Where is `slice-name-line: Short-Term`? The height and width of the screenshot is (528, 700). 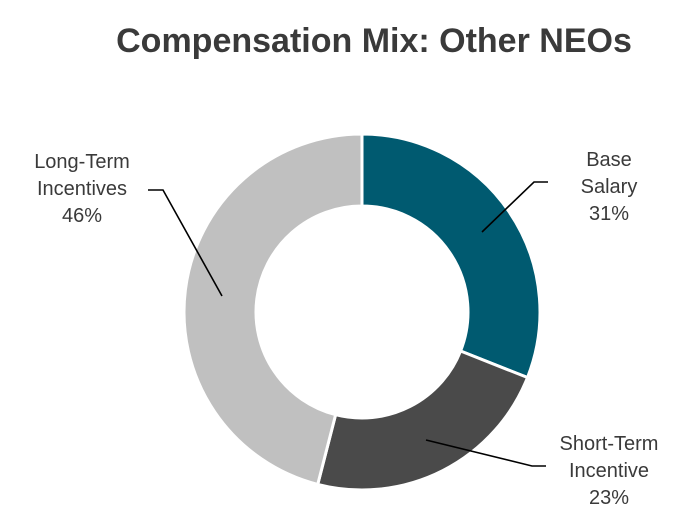 slice-name-line: Short-Term is located at coordinates (609, 444).